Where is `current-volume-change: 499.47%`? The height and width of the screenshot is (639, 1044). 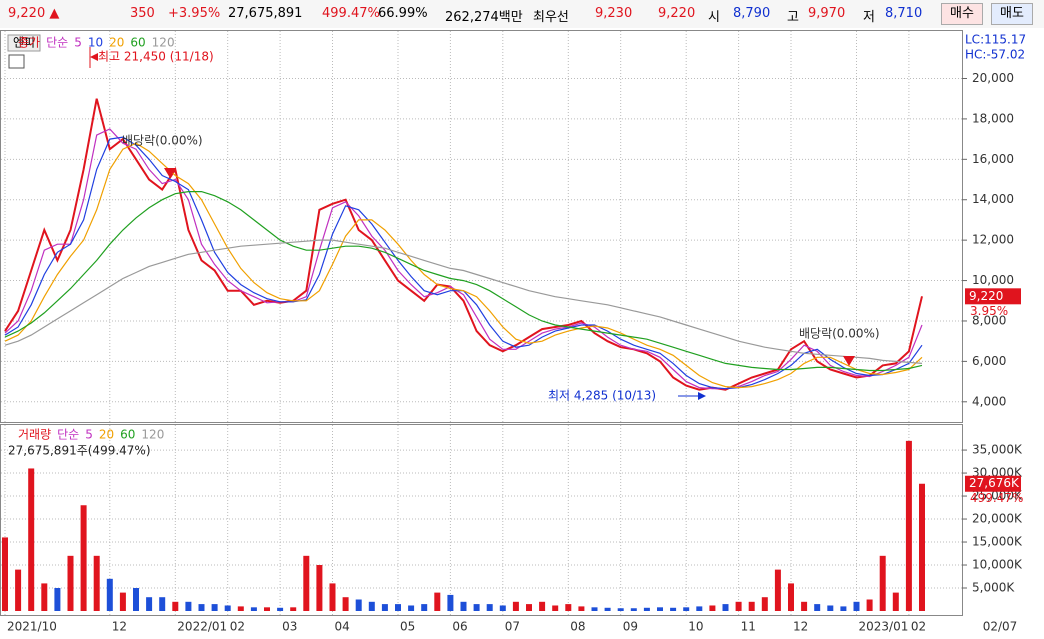 current-volume-change: 499.47% is located at coordinates (996, 498).